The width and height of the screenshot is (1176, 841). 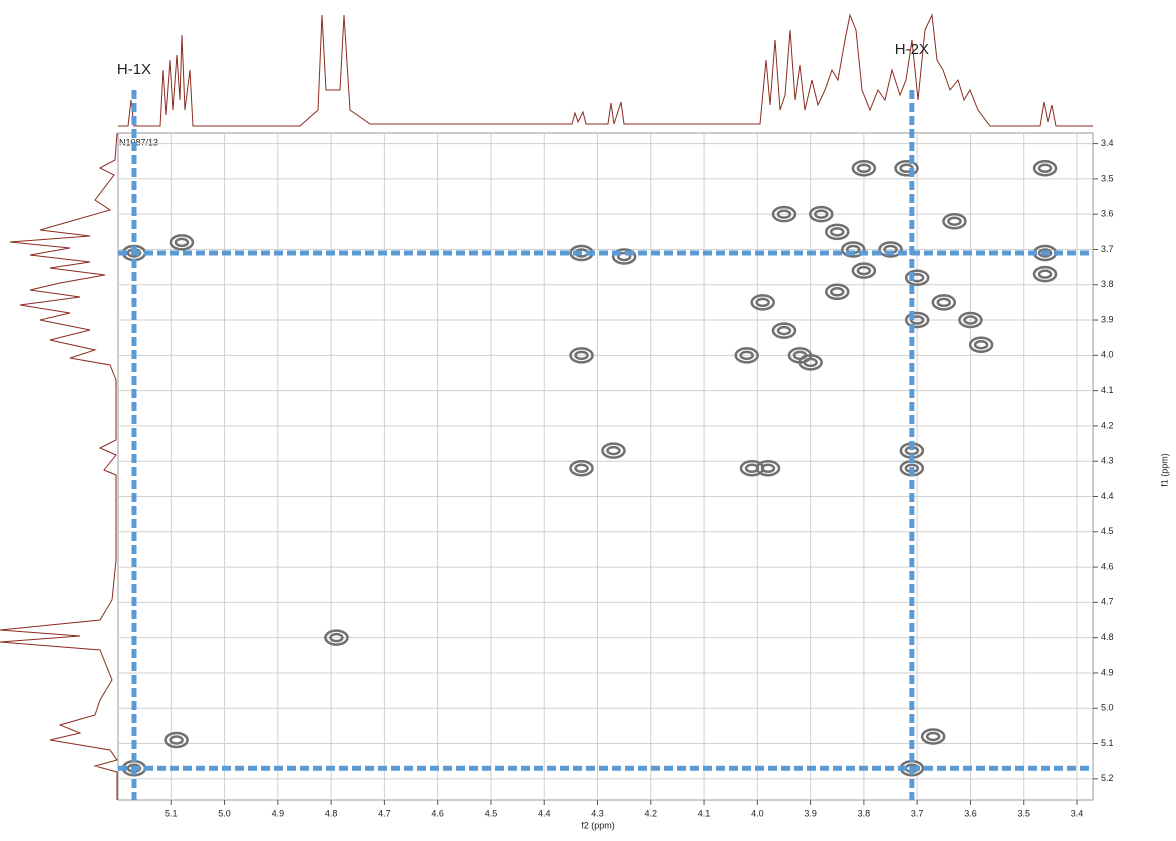 What do you see at coordinates (1107, 425) in the screenshot?
I see `y-tick-label: 4.2` at bounding box center [1107, 425].